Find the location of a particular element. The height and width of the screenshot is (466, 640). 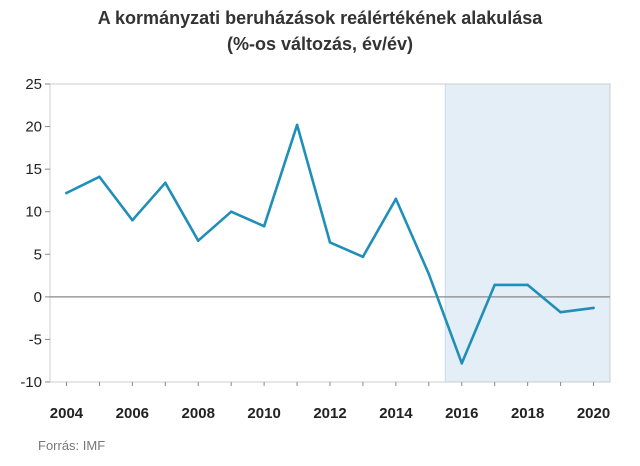

y-tick-label: -10 is located at coordinates (31, 382).